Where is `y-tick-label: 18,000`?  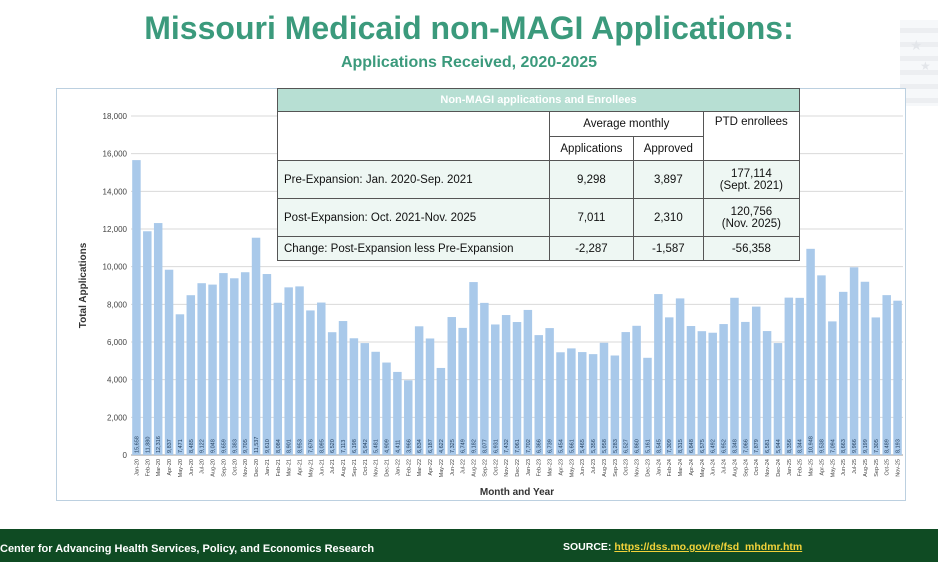 y-tick-label: 18,000 is located at coordinates (115, 116).